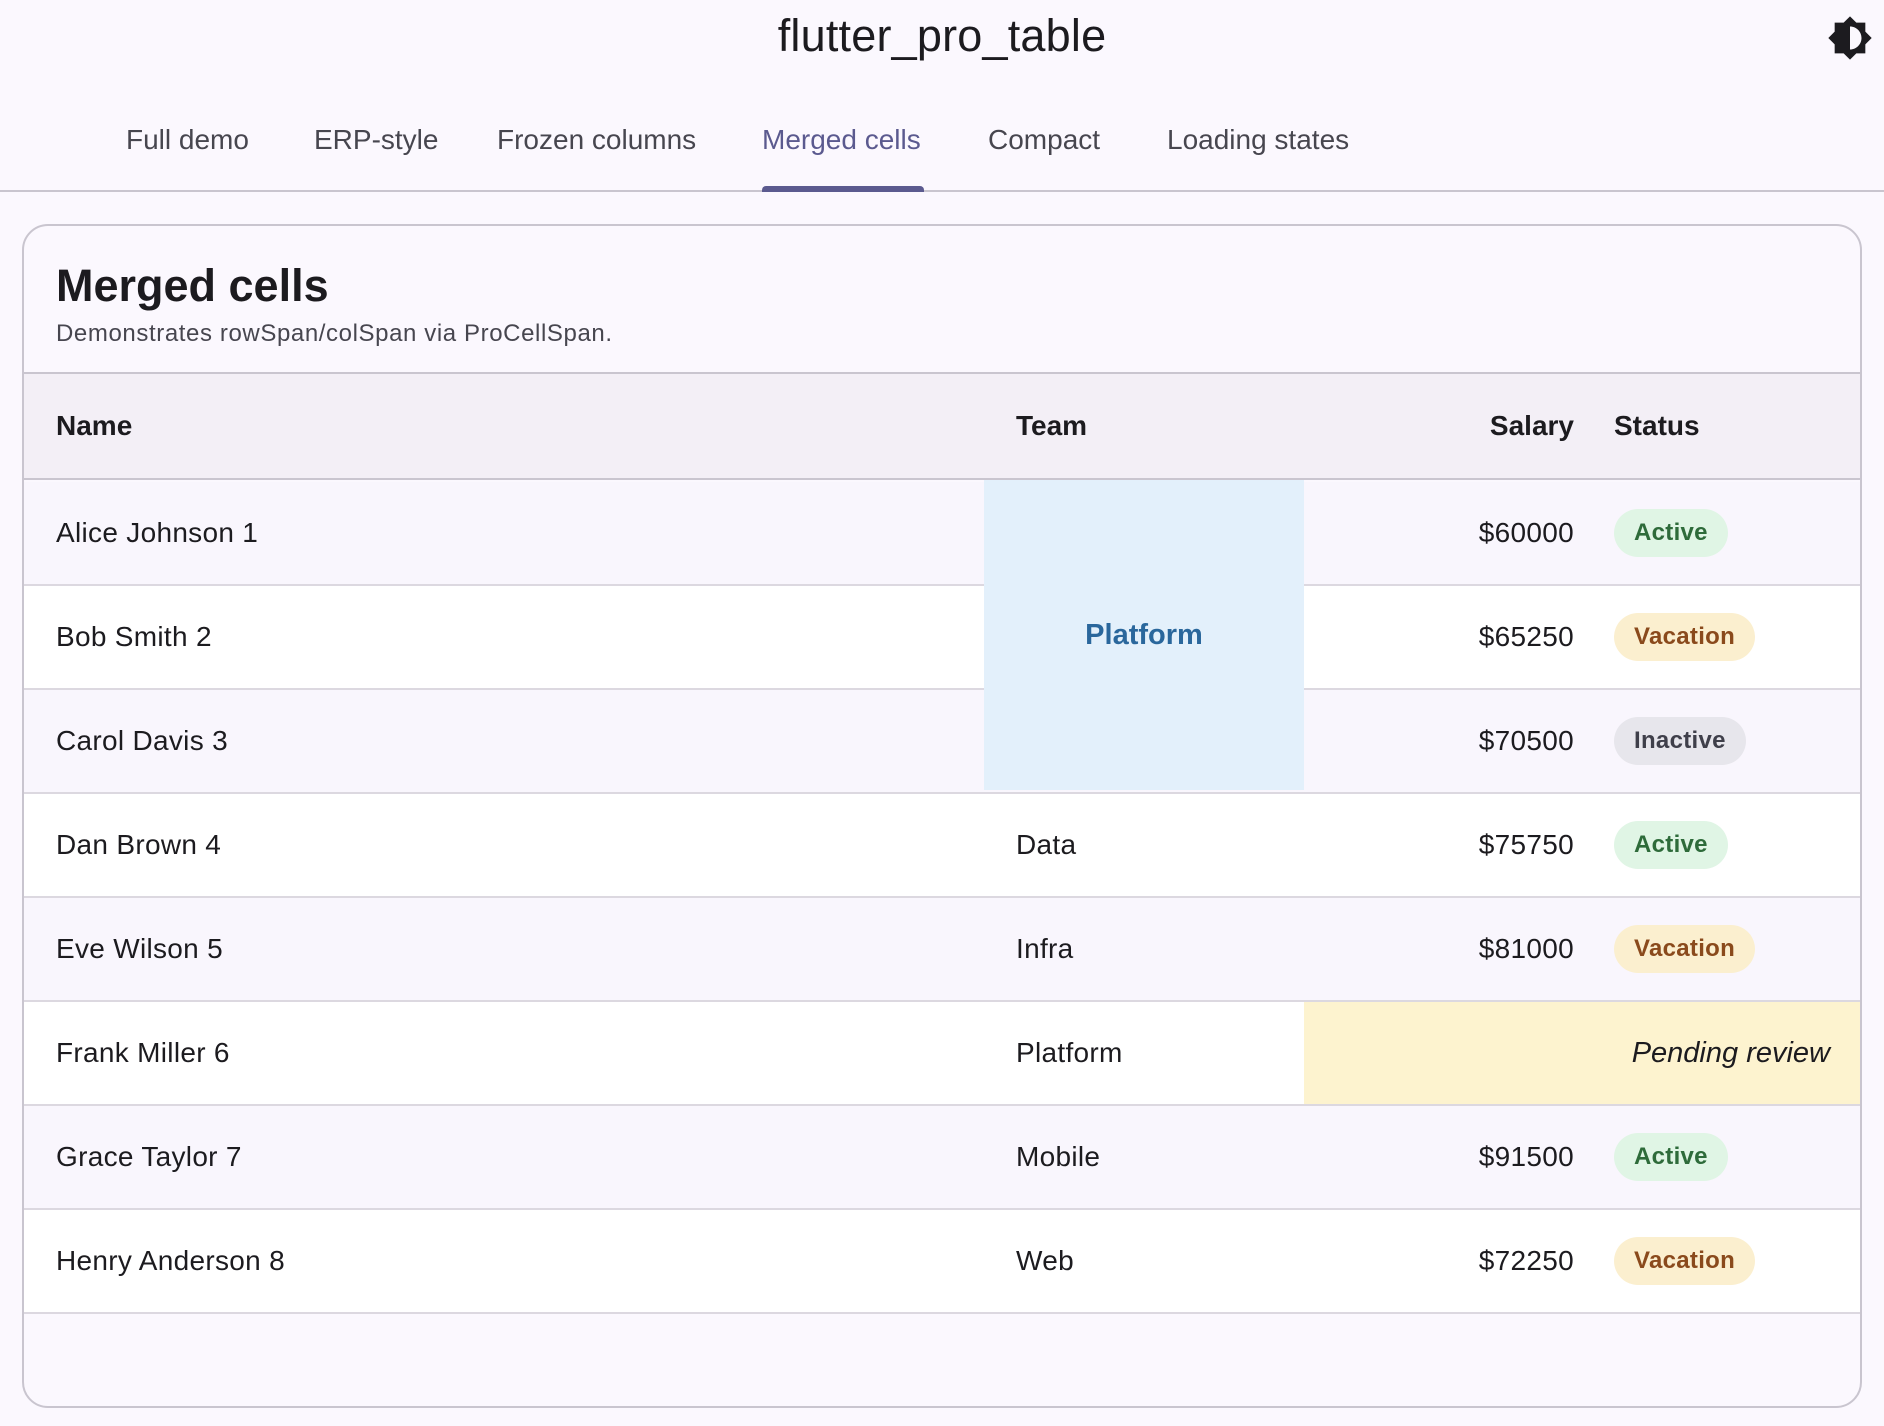  What do you see at coordinates (1582, 1053) in the screenshot?
I see `merged-status-cell: Pending review` at bounding box center [1582, 1053].